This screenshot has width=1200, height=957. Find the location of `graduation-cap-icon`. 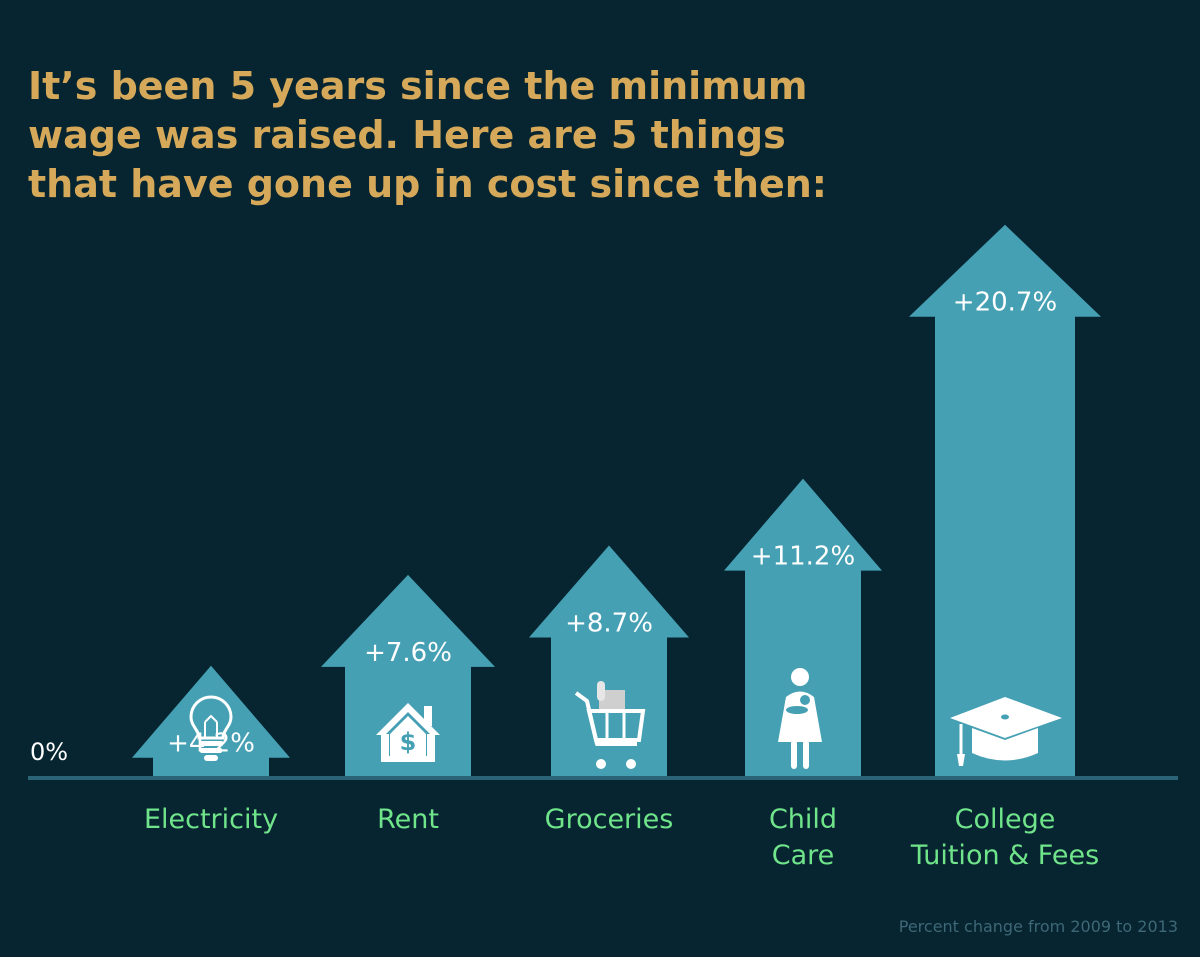

graduation-cap-icon is located at coordinates (1006, 731).